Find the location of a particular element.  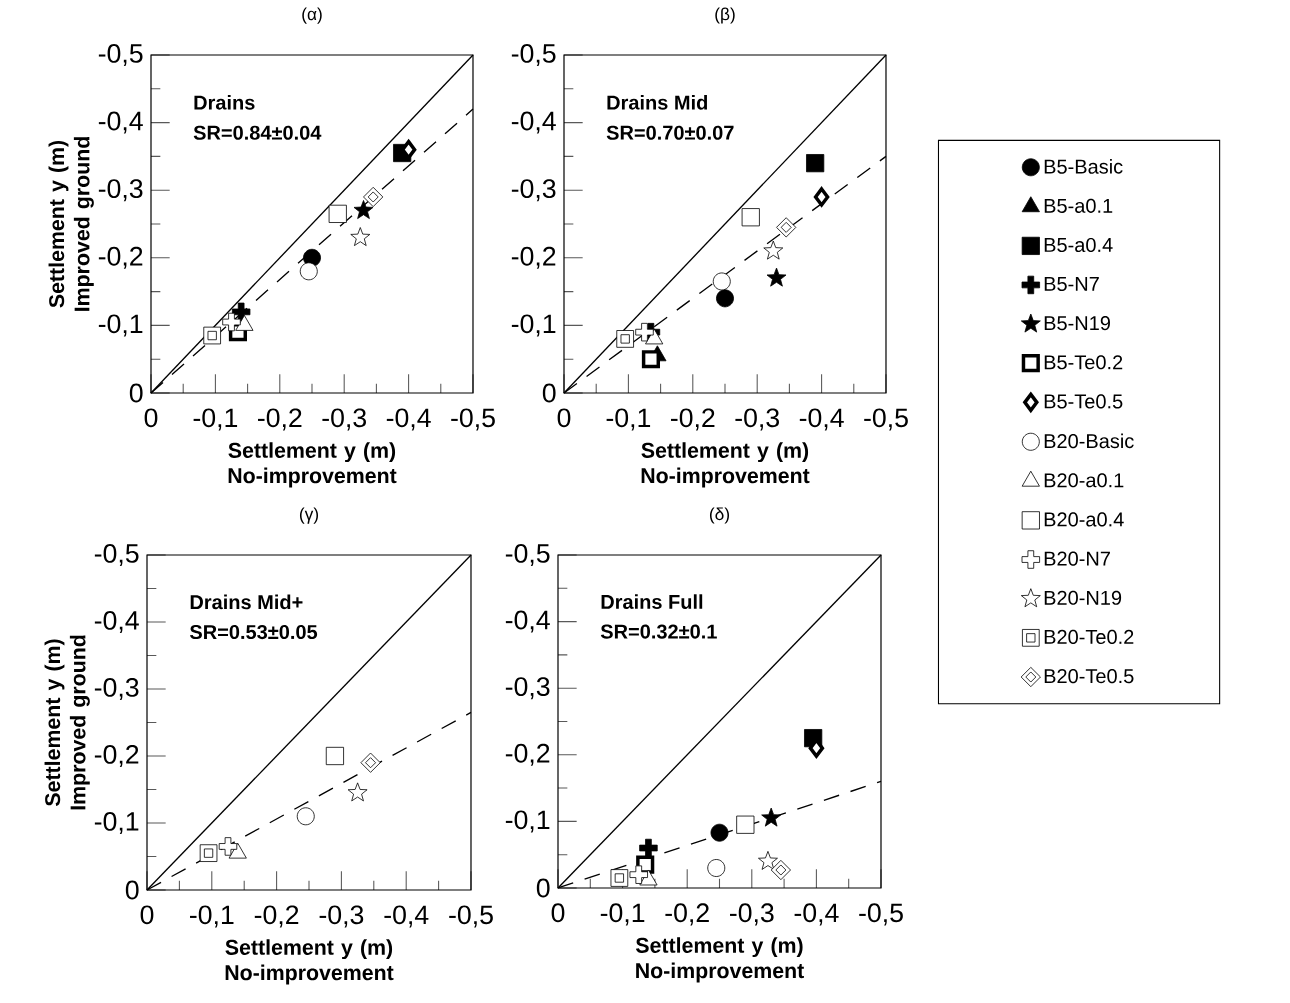

legend-label: B5-a0.4 is located at coordinates (1078, 245).